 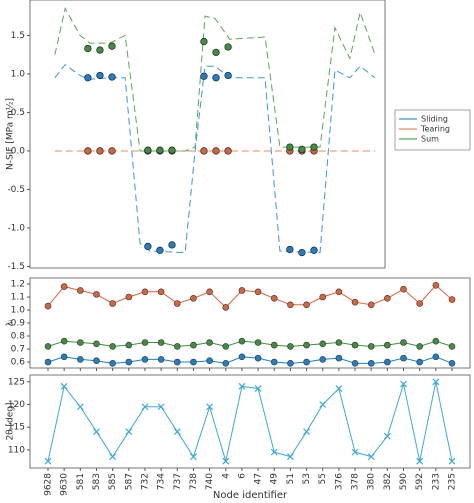 I want to click on x-tick-label: 592, so click(x=420, y=481).